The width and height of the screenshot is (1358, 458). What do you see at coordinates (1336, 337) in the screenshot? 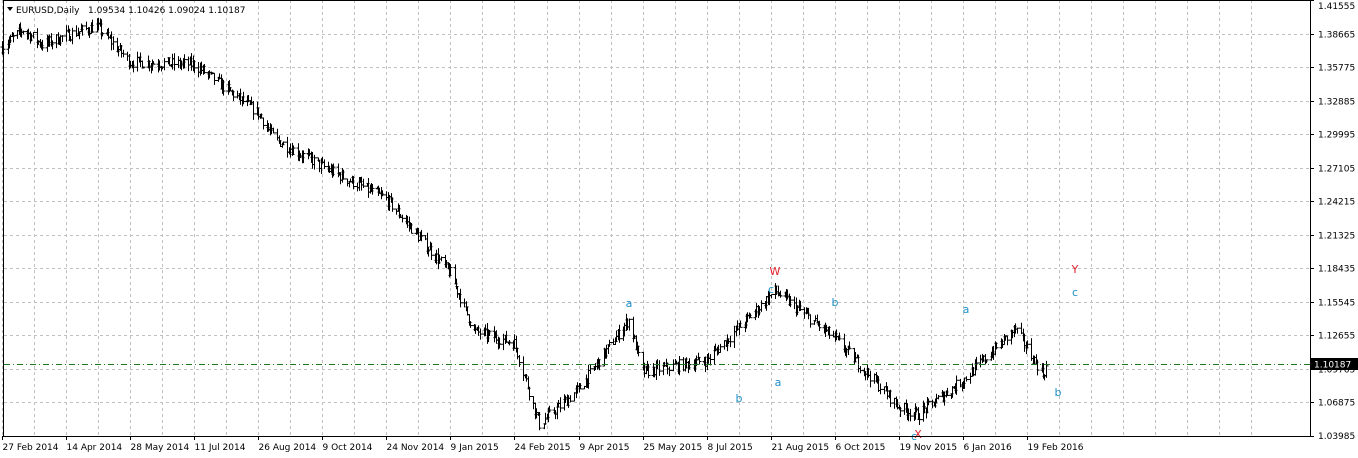
I see `y-tick-label: 1.12655` at bounding box center [1336, 337].